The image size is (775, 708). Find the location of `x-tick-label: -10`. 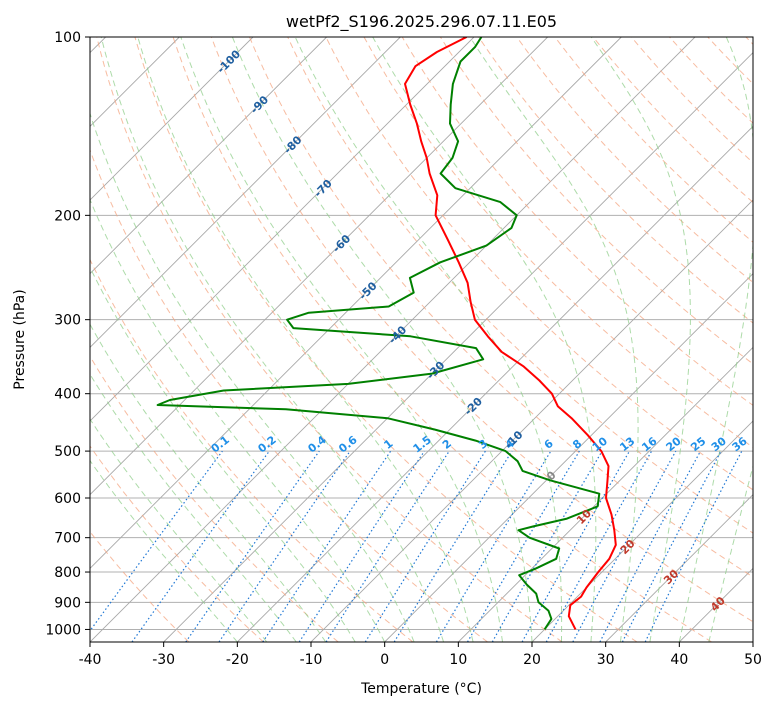

x-tick-label: -10 is located at coordinates (311, 660).